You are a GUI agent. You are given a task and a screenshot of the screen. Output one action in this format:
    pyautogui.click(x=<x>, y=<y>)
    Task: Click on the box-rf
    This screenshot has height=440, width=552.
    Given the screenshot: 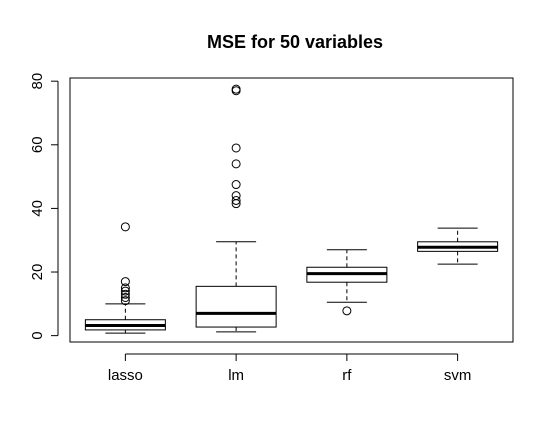 What is the action you would take?
    pyautogui.click(x=347, y=282)
    